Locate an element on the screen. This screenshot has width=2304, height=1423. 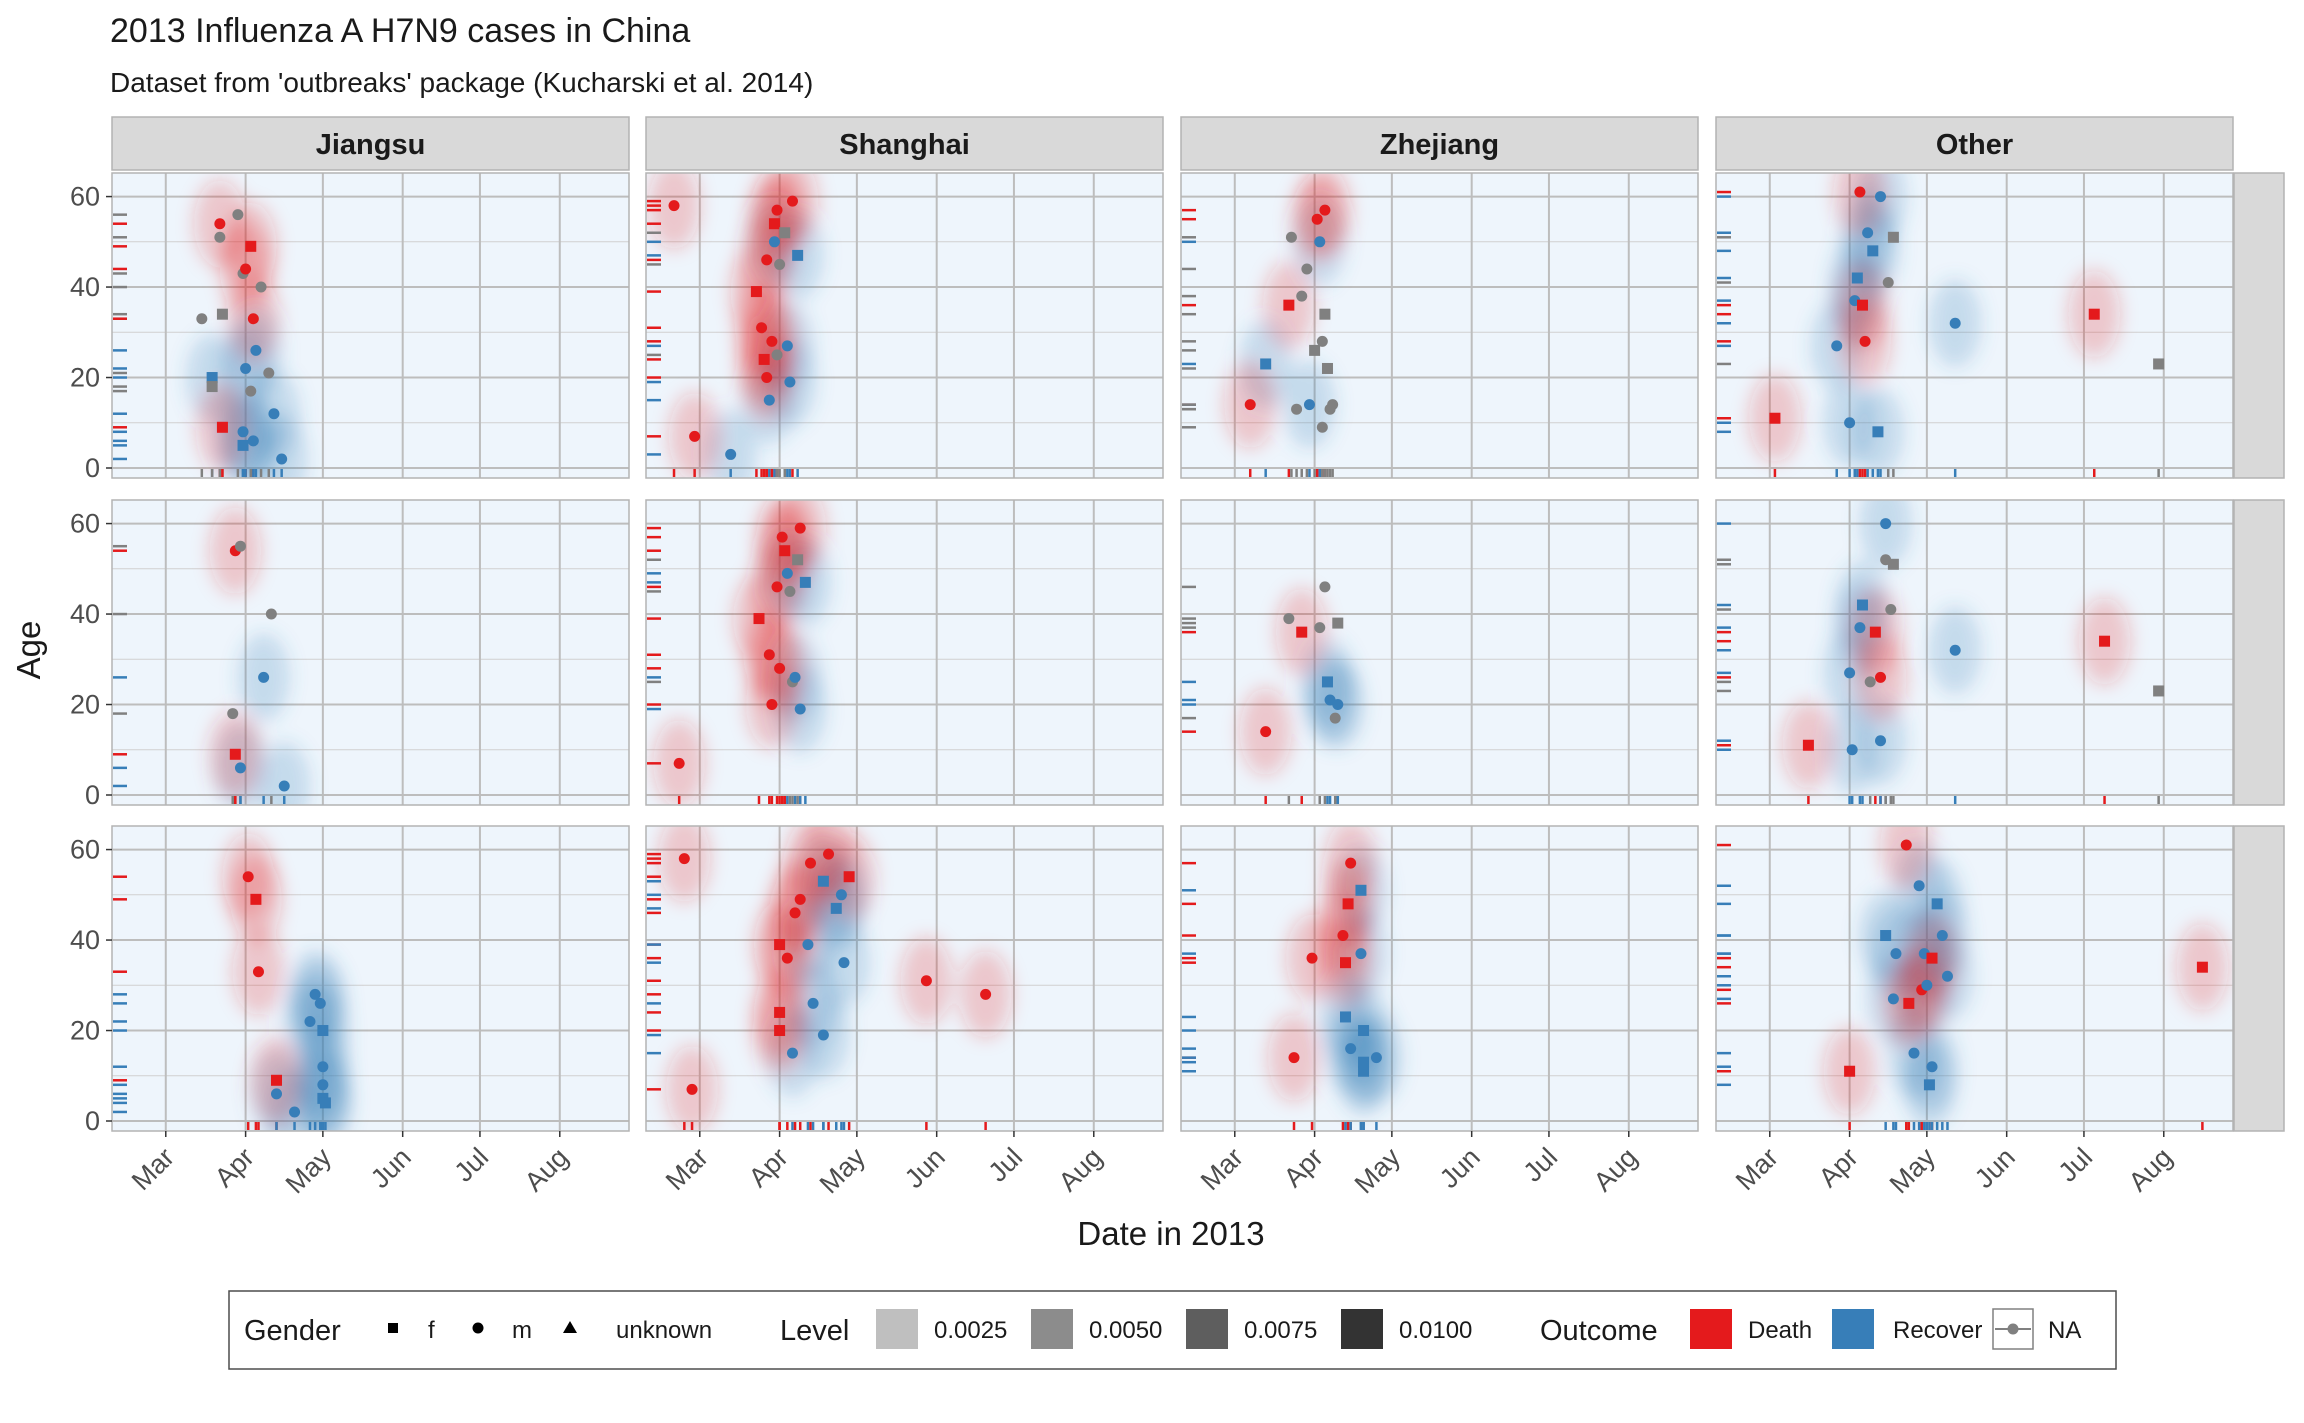
strip-shanghai is located at coordinates (904, 143).